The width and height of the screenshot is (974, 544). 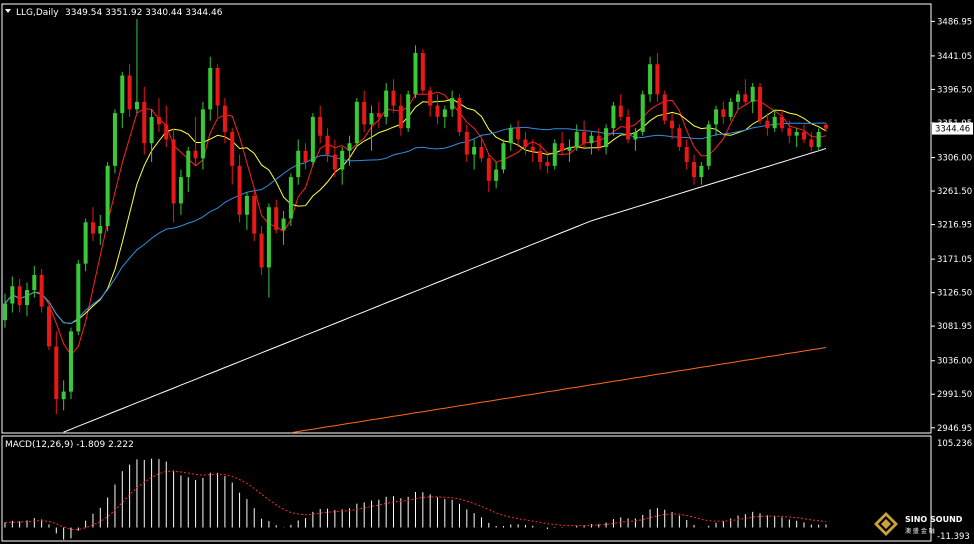 I want to click on macd-axis-bottom: -11.393, so click(x=953, y=537).